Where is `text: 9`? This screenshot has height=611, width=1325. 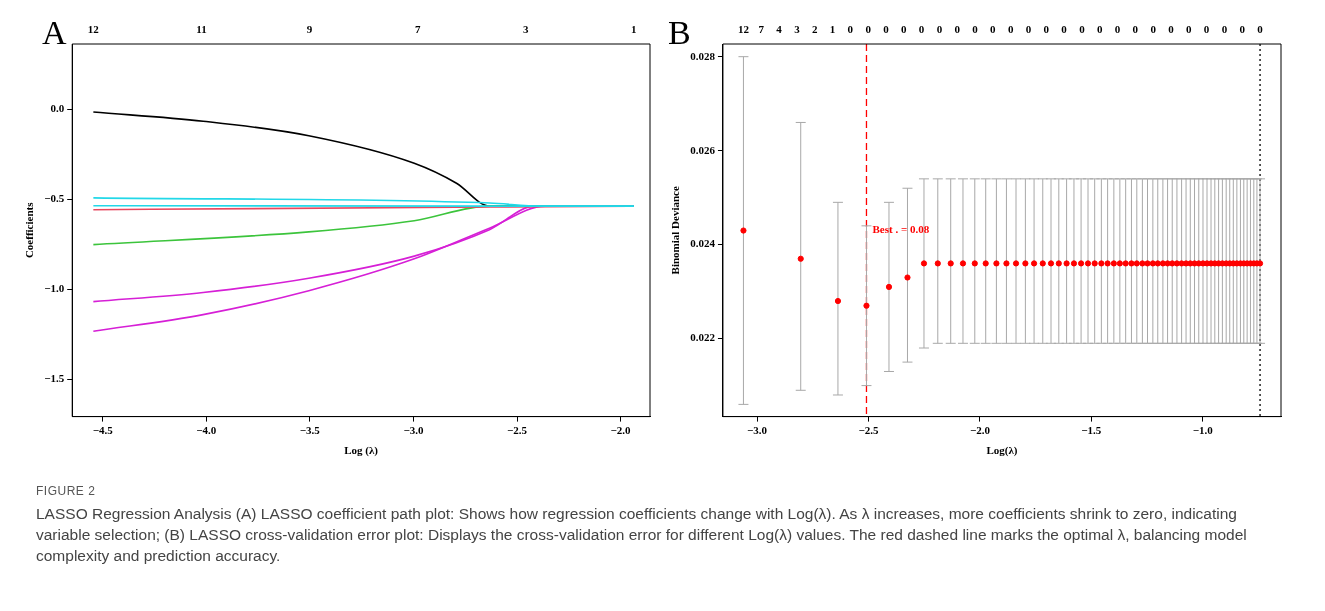
text: 9 is located at coordinates (309, 28).